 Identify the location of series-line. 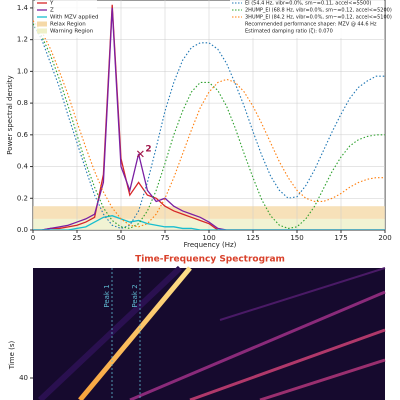
(209, 222).